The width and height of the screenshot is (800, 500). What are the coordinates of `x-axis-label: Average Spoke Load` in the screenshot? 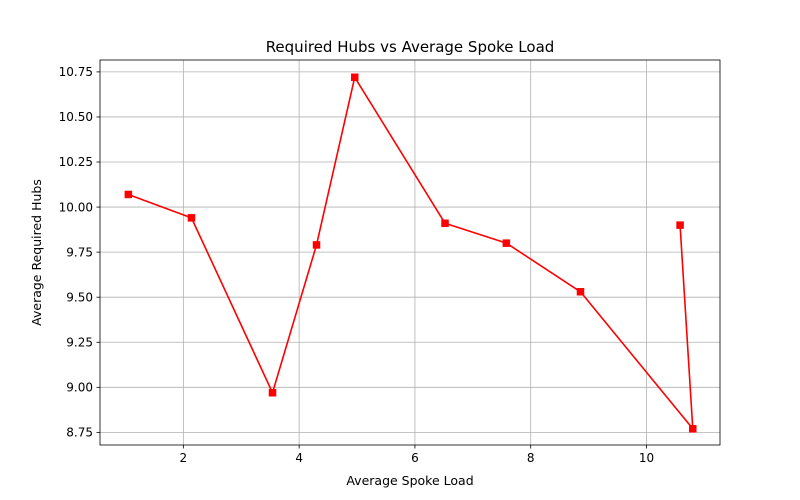 It's located at (409, 480).